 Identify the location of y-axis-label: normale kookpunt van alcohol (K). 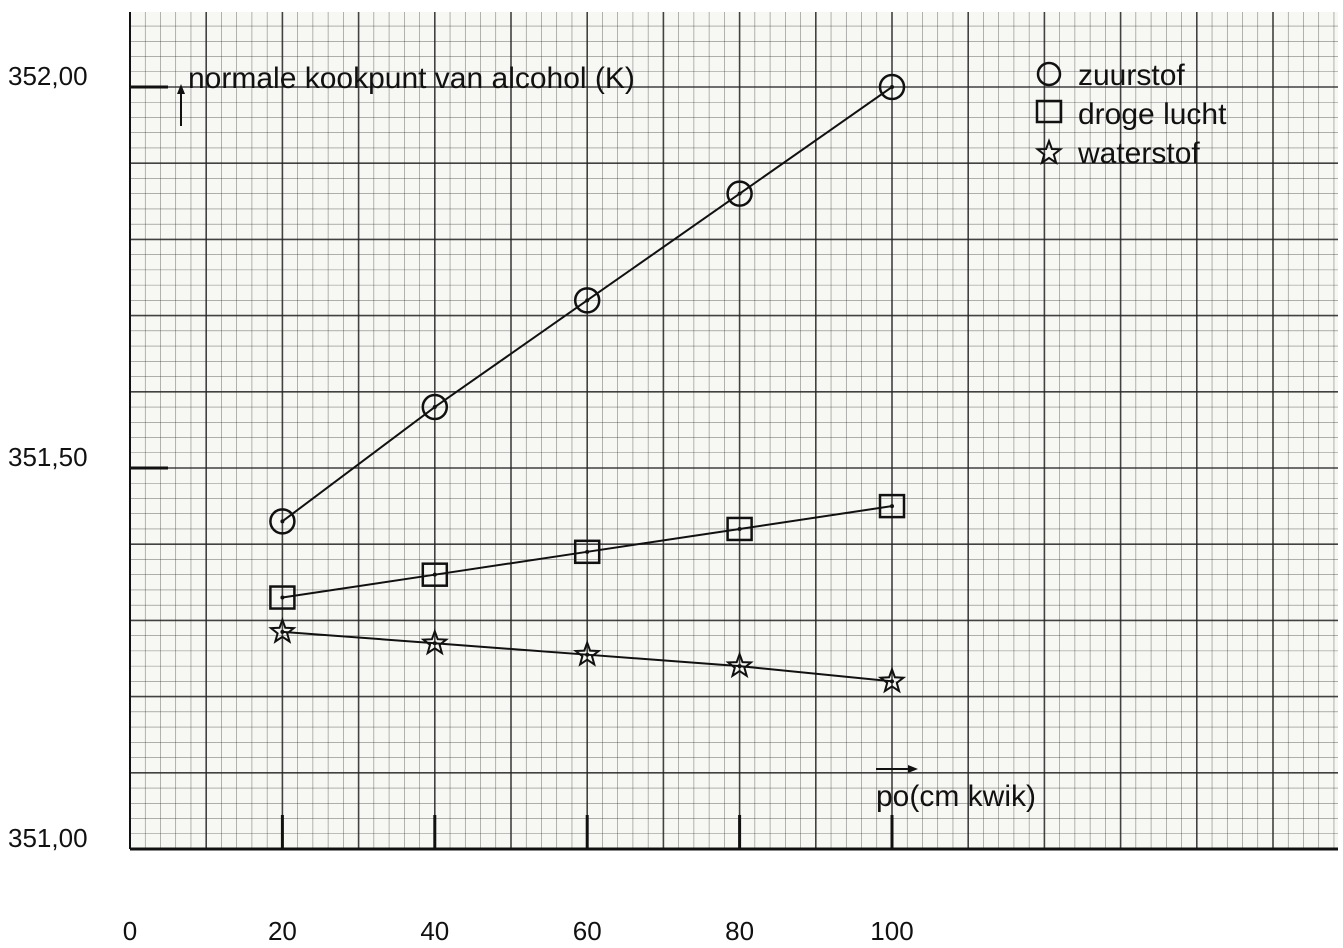
(411, 78).